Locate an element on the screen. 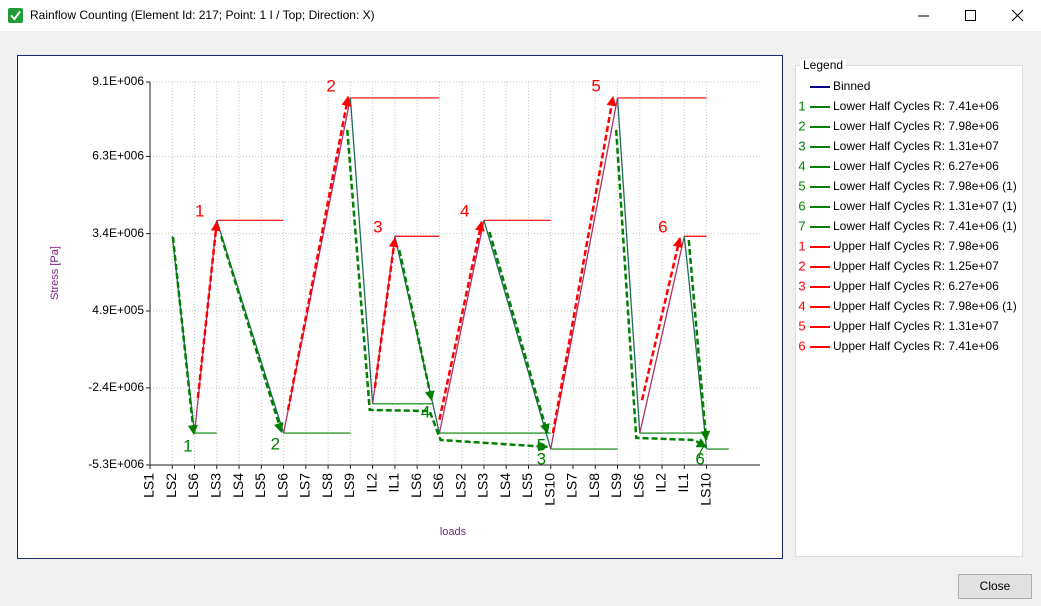  x-tick-label: LS7 is located at coordinates (572, 485).